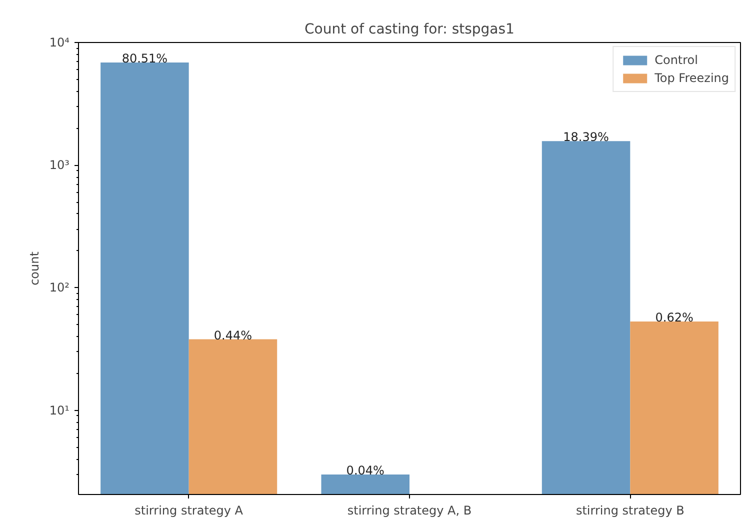  I want to click on annotation: 0.44%, so click(233, 335).